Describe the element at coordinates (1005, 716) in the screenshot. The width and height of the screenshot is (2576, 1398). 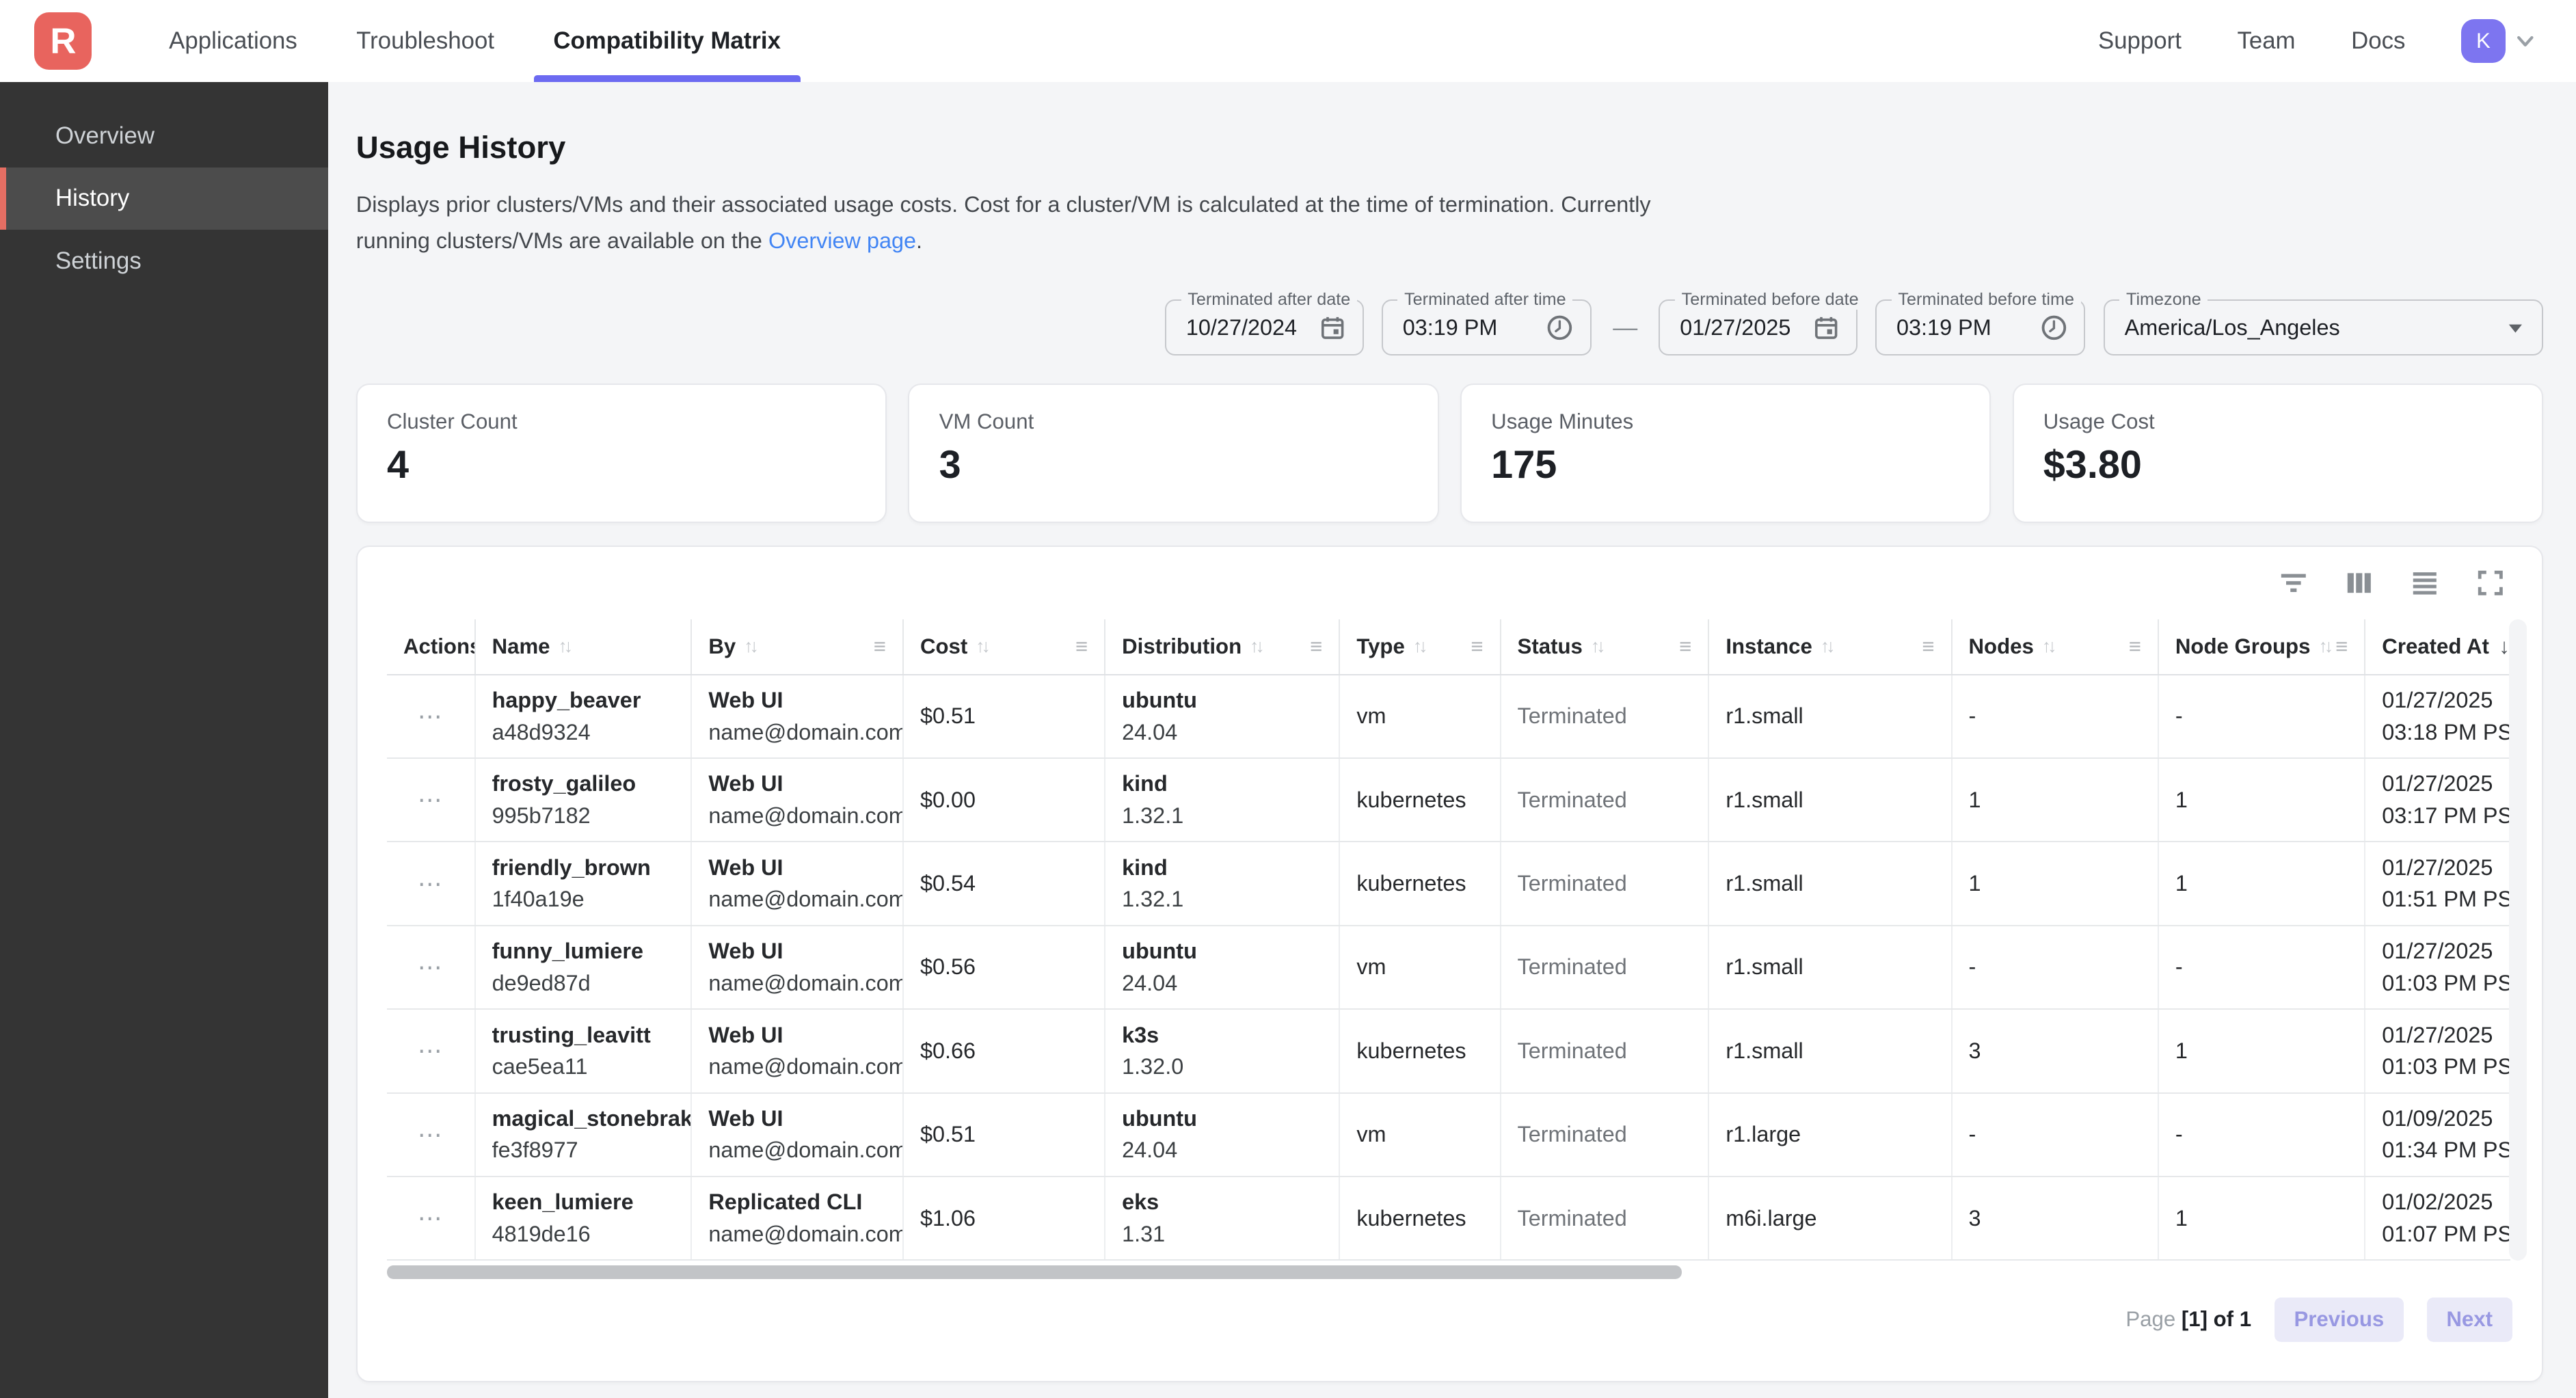
I see `cost-cell: $0.51` at that location.